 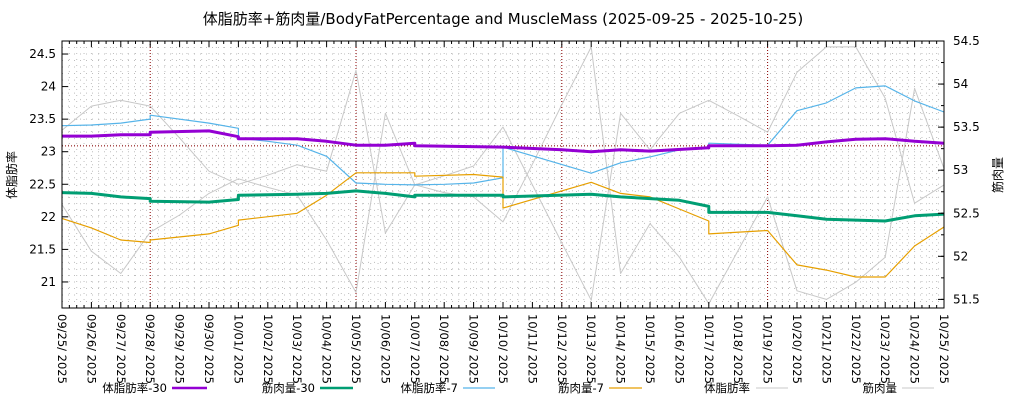 What do you see at coordinates (880, 388) in the screenshot?
I see `legend-label: 筋肉量` at bounding box center [880, 388].